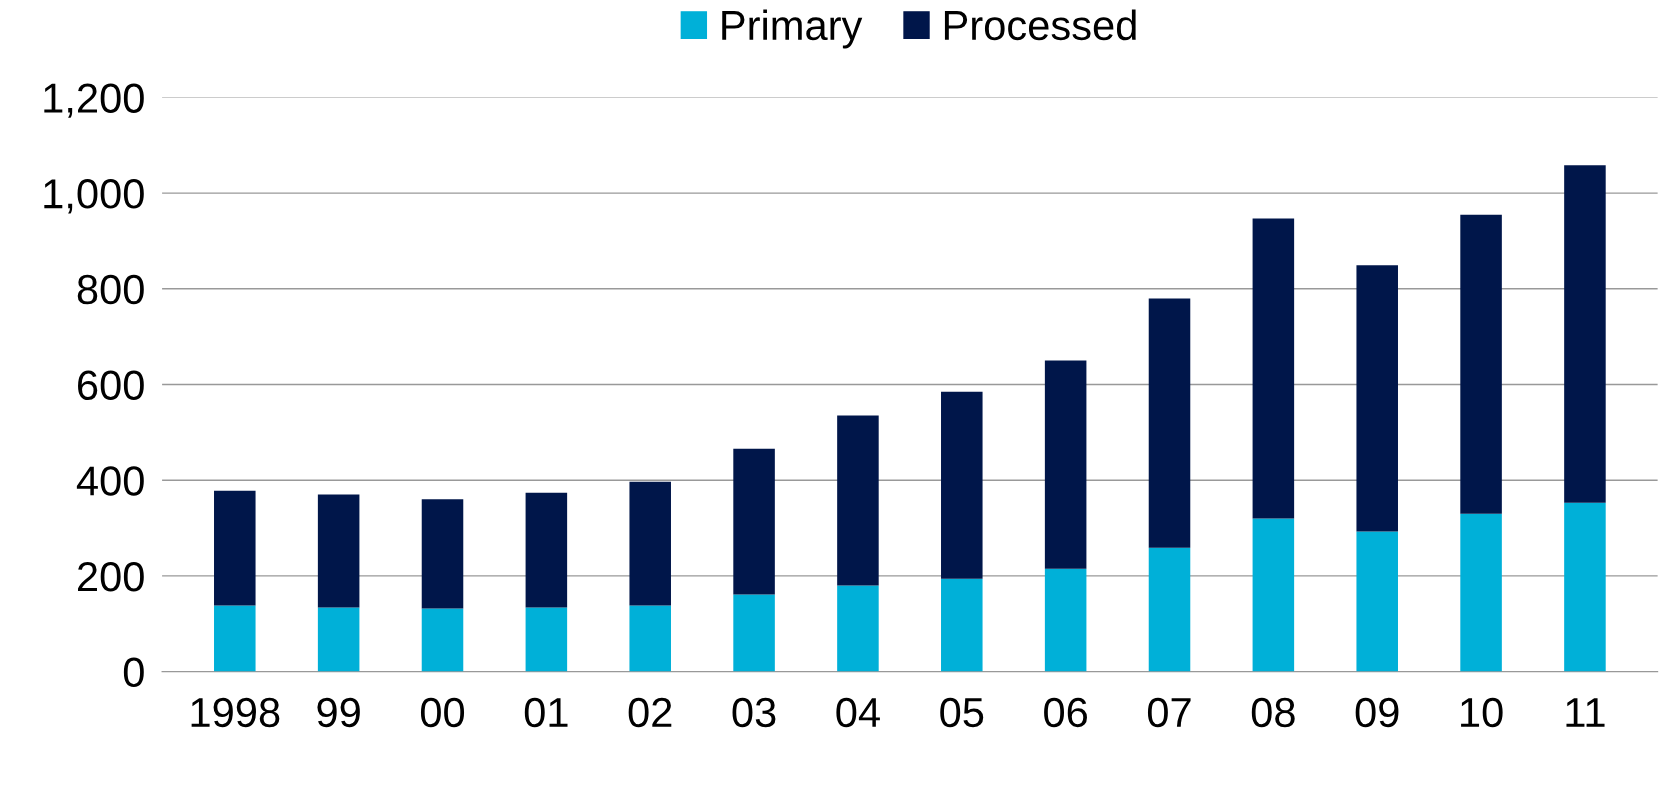 This screenshot has width=1671, height=792. Describe the element at coordinates (110, 289) in the screenshot. I see `y-tick-label: 800` at that location.